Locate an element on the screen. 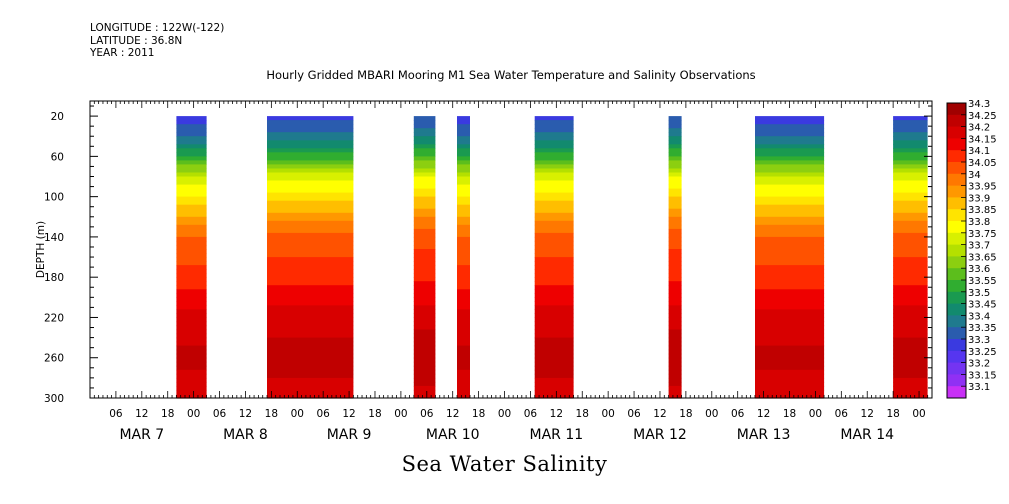 The width and height of the screenshot is (1009, 504). x-tick-label: 06 is located at coordinates (220, 414).